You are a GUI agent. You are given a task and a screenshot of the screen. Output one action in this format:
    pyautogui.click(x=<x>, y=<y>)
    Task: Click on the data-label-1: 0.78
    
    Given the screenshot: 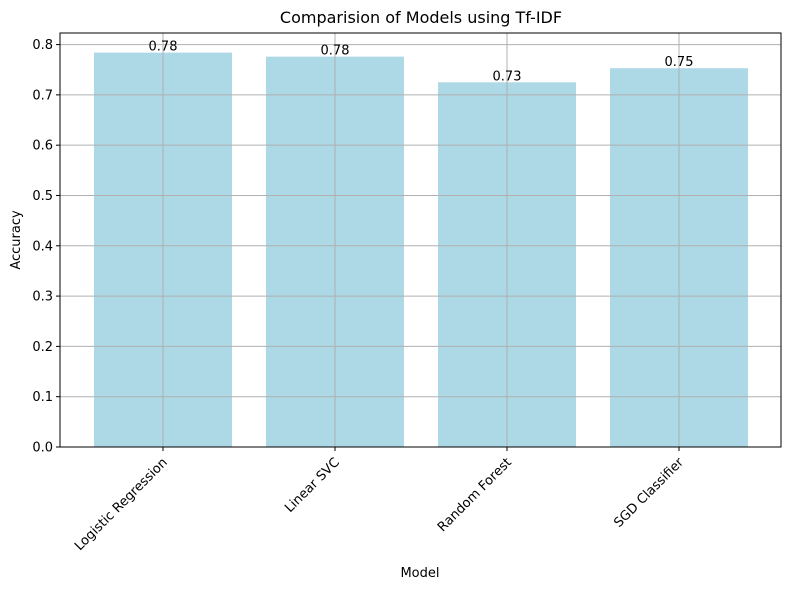 What is the action you would take?
    pyautogui.click(x=335, y=51)
    